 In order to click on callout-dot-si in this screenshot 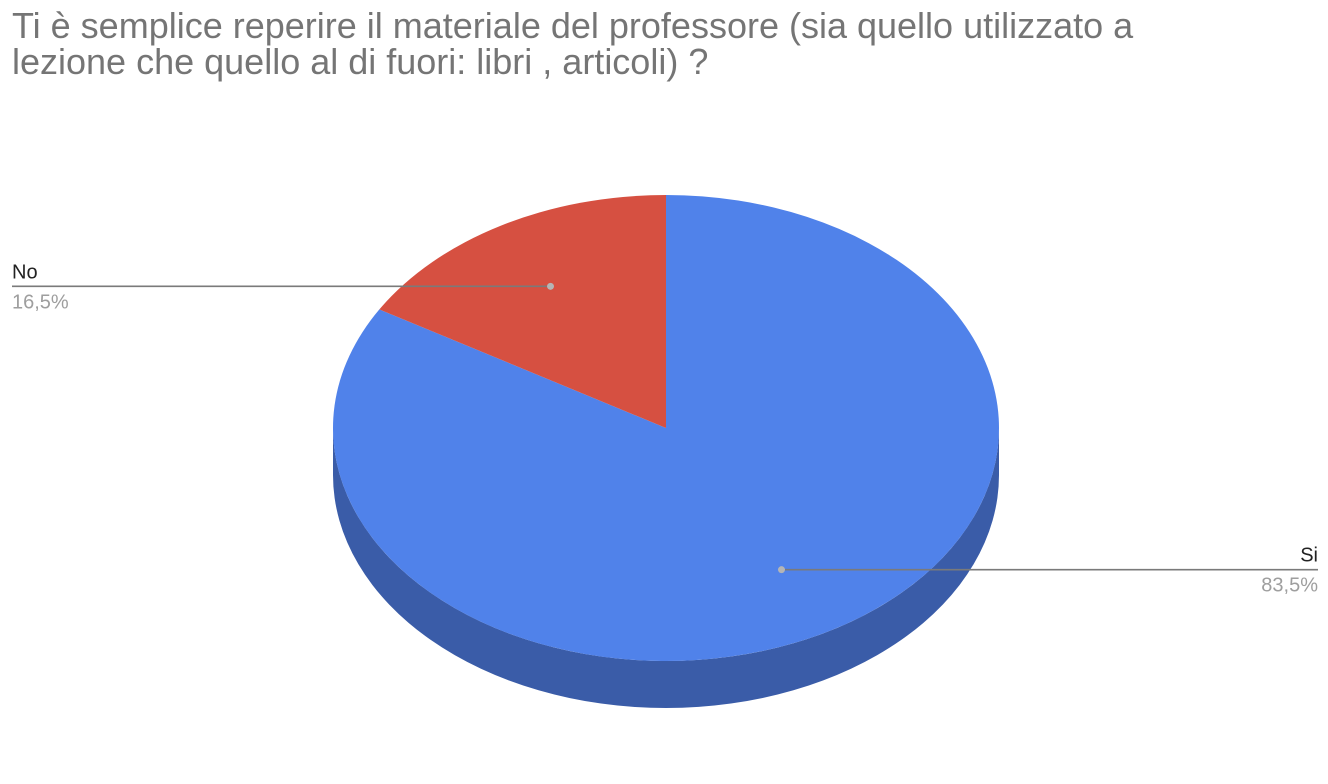, I will do `click(781, 569)`.